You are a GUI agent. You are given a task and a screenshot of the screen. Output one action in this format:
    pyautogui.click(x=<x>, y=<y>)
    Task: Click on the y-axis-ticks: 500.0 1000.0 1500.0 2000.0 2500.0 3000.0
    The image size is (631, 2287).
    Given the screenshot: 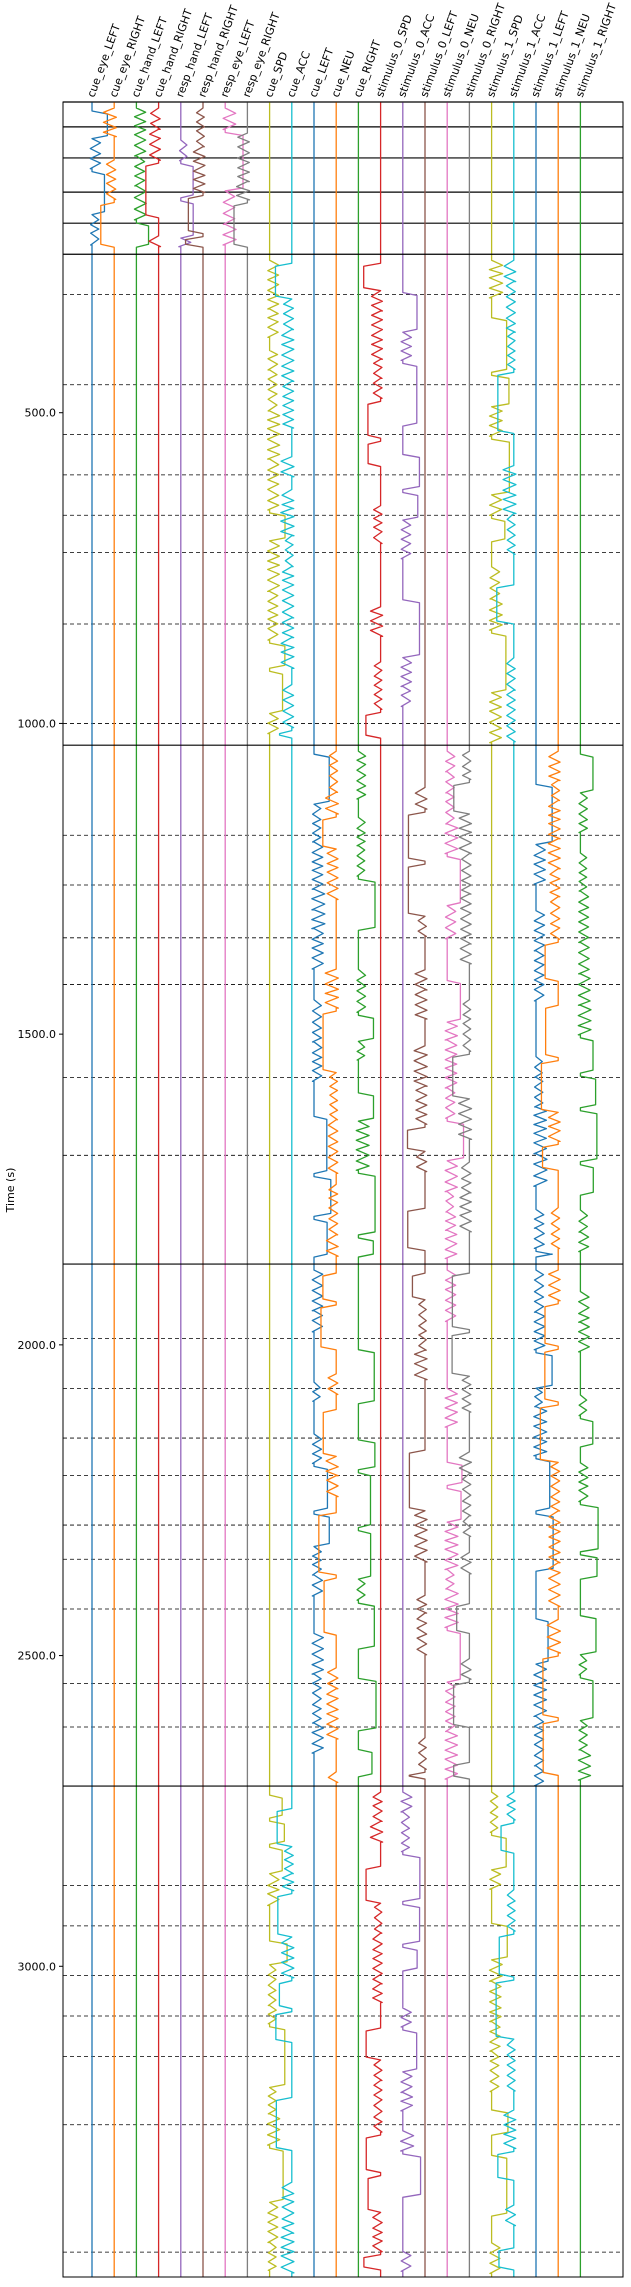 What is the action you would take?
    pyautogui.click(x=40, y=1190)
    